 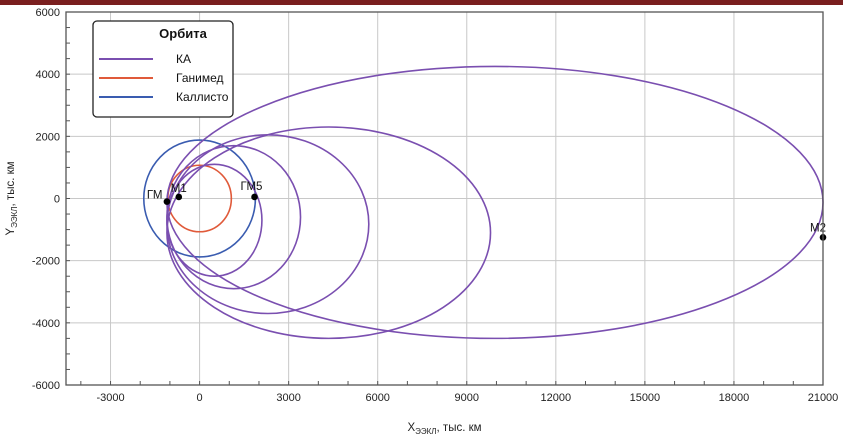 What do you see at coordinates (164, 78) in the screenshot?
I see `legend-items: КА Ганимед Каллисто` at bounding box center [164, 78].